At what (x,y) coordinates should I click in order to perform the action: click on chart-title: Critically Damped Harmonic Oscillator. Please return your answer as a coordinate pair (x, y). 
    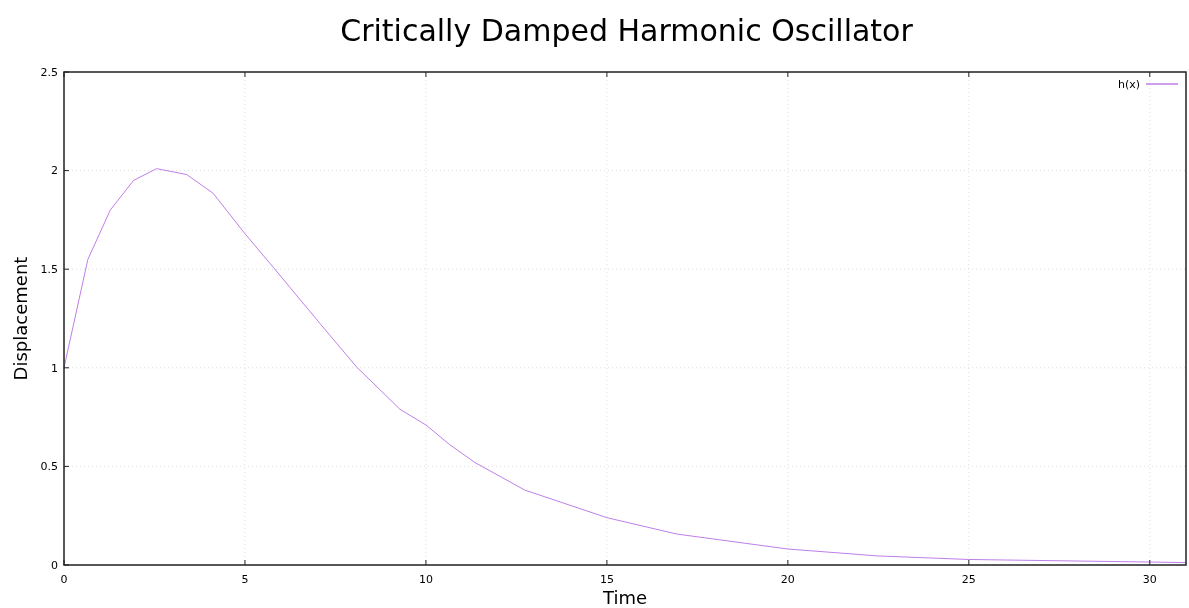
    Looking at the image, I should click on (627, 30).